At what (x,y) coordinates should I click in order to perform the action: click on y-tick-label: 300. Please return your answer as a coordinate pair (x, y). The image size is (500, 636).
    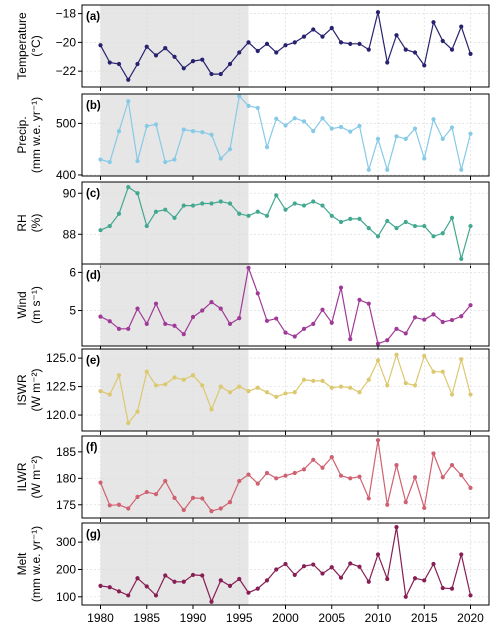
    Looking at the image, I should click on (66, 542).